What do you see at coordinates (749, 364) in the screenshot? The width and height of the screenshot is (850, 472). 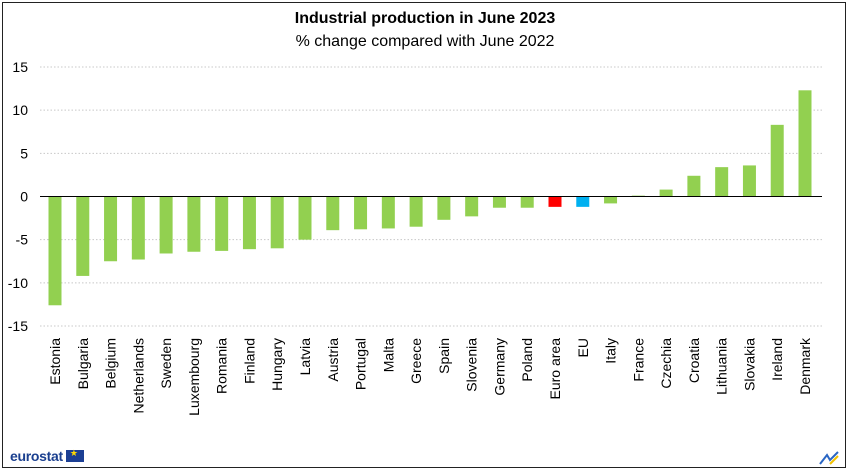 I see `x-tick-label: Slovakia` at bounding box center [749, 364].